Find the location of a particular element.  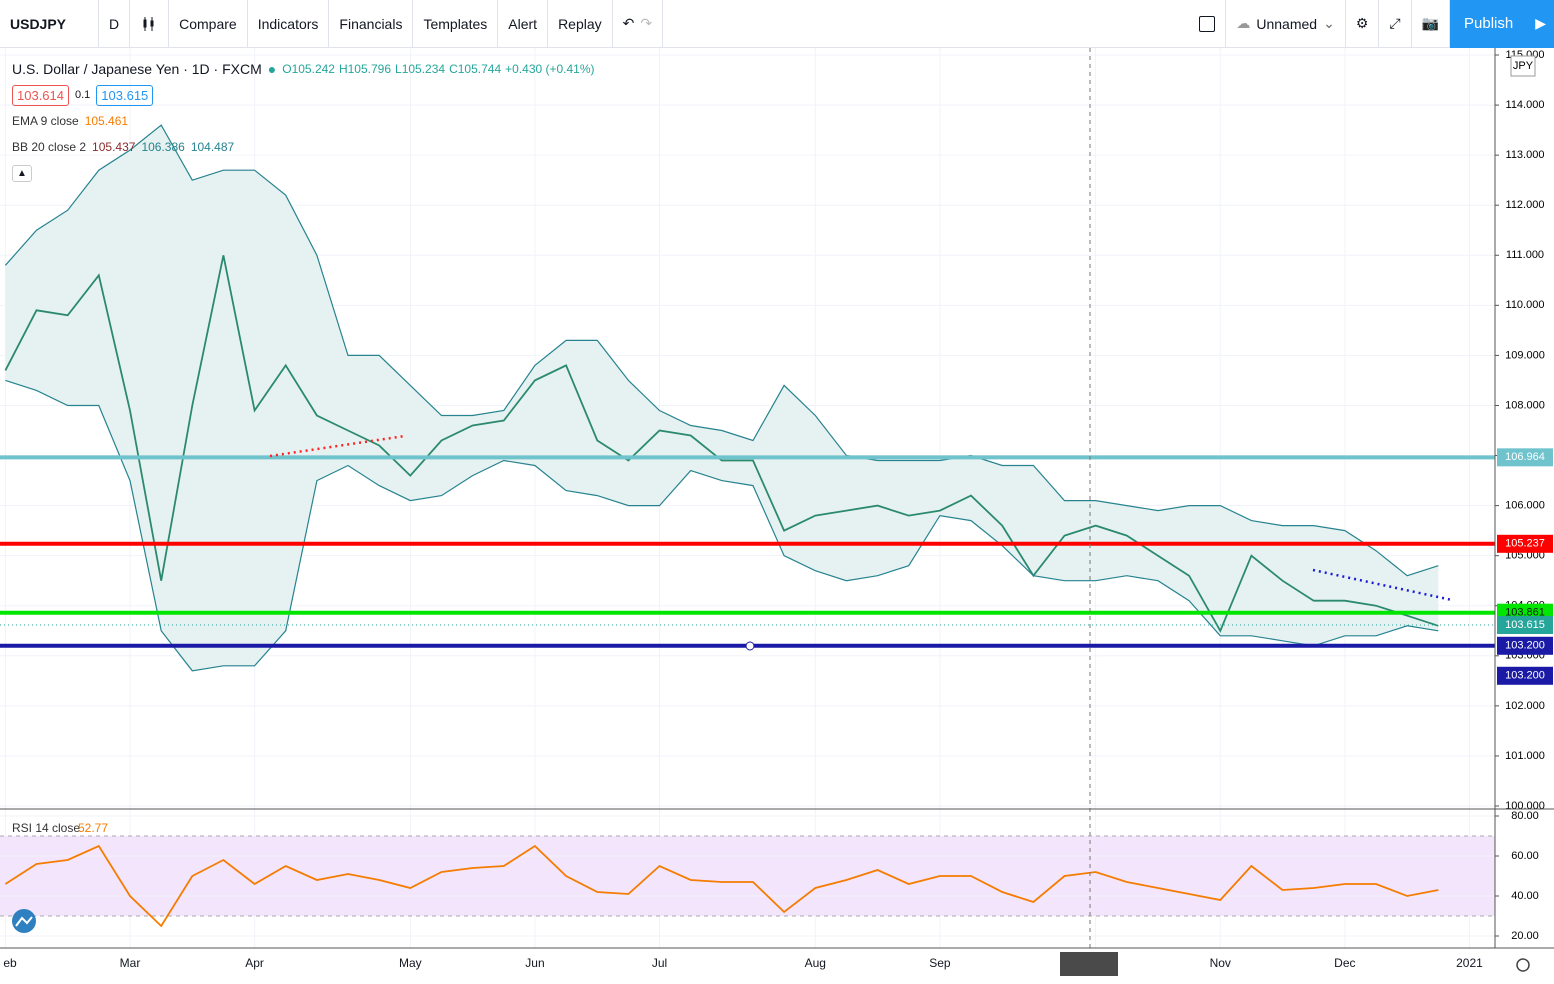

settings-icon is located at coordinates (1523, 965).